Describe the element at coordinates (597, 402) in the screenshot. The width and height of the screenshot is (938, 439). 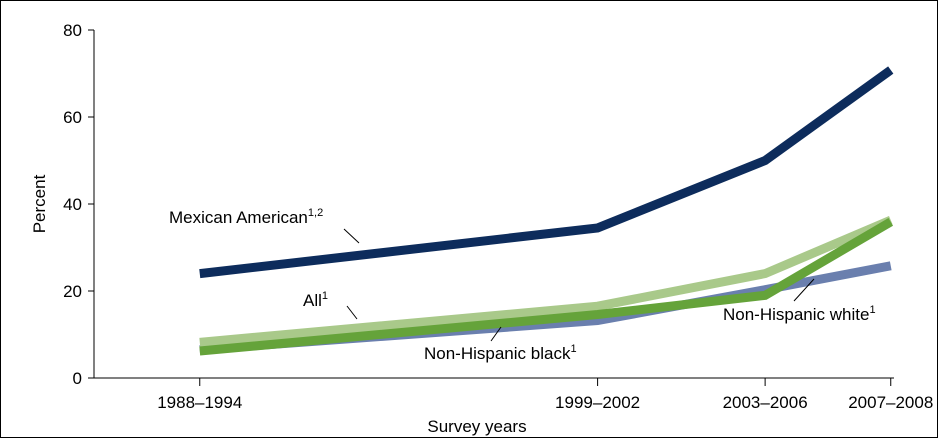
I see `x-tick-label: 1999–2002` at that location.